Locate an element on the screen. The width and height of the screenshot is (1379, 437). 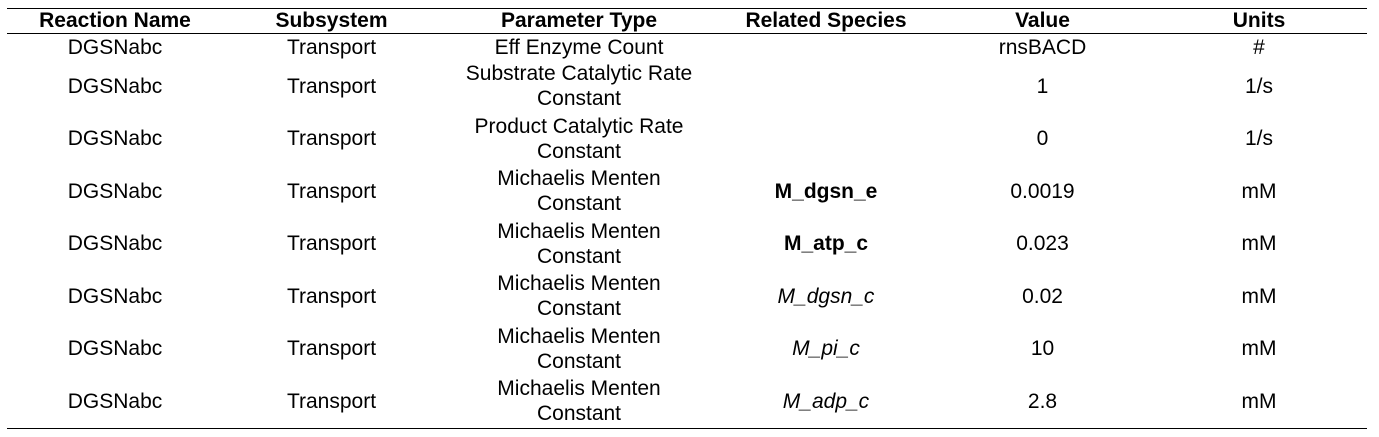
cell-related-species: M_atp_c is located at coordinates (826, 244).